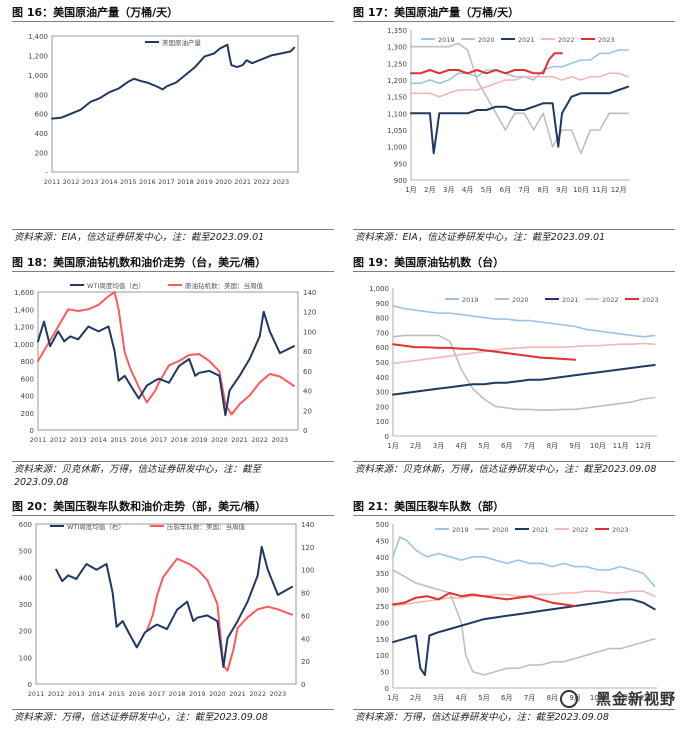 Image resolution: width=686 pixels, height=729 pixels. Describe the element at coordinates (38, 37) in the screenshot. I see `y-tick-label: 1,400` at that location.